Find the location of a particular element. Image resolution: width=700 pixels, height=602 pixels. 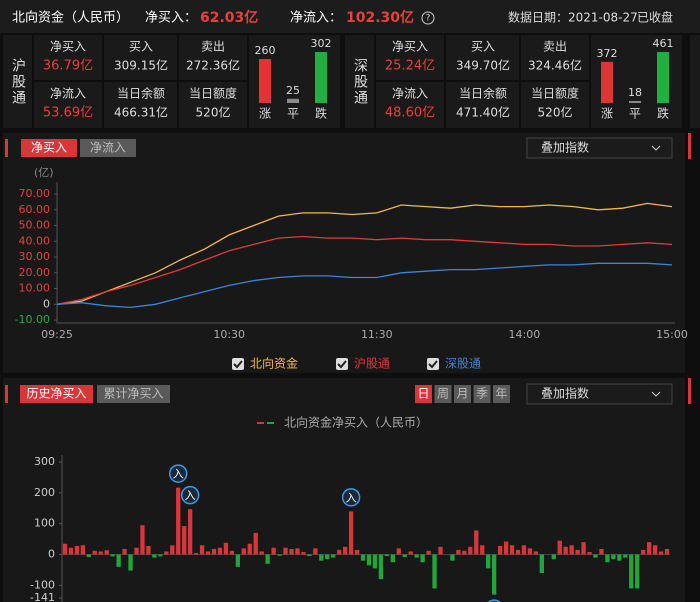

tab-label: 累计净买入 is located at coordinates (133, 394).